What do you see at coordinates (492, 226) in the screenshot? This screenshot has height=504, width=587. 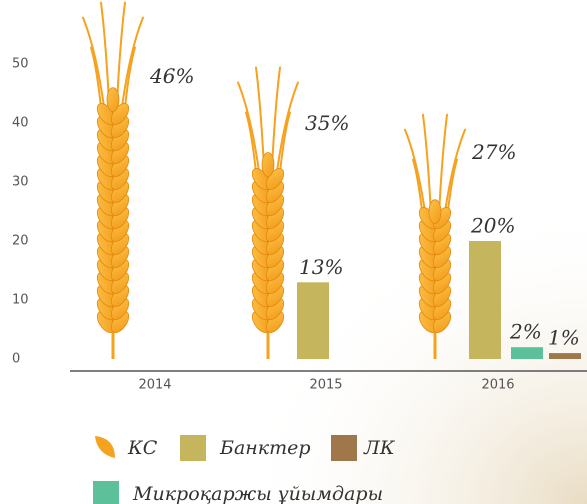 I see `value-label: 20%` at bounding box center [492, 226].